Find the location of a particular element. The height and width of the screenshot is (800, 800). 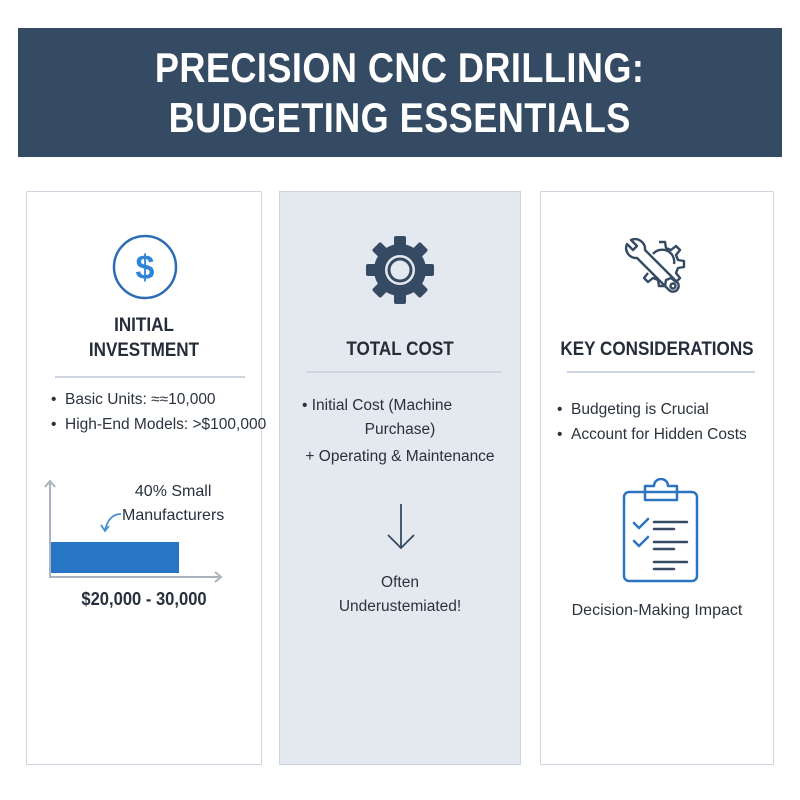

title-line-1: PRECISION CNC DRILLING: is located at coordinates (400, 67).